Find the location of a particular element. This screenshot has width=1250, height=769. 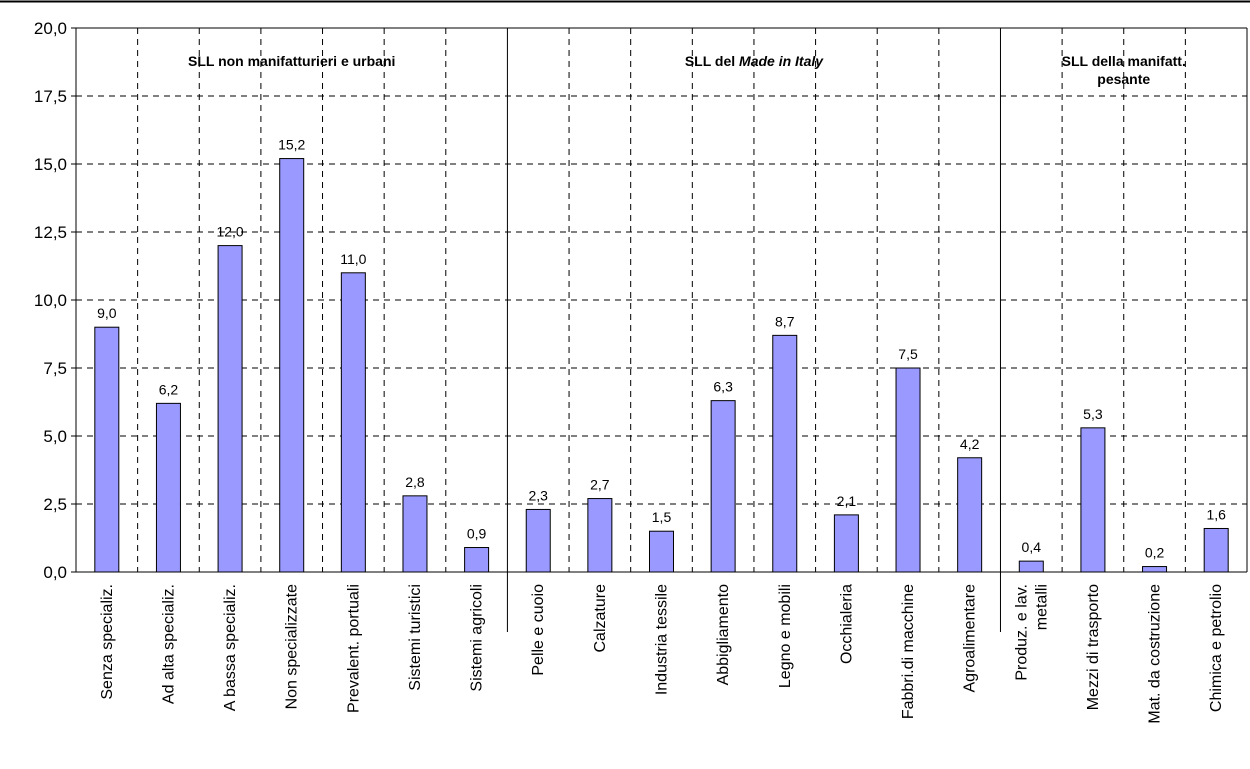

data-label: 9,0 is located at coordinates (107, 313).